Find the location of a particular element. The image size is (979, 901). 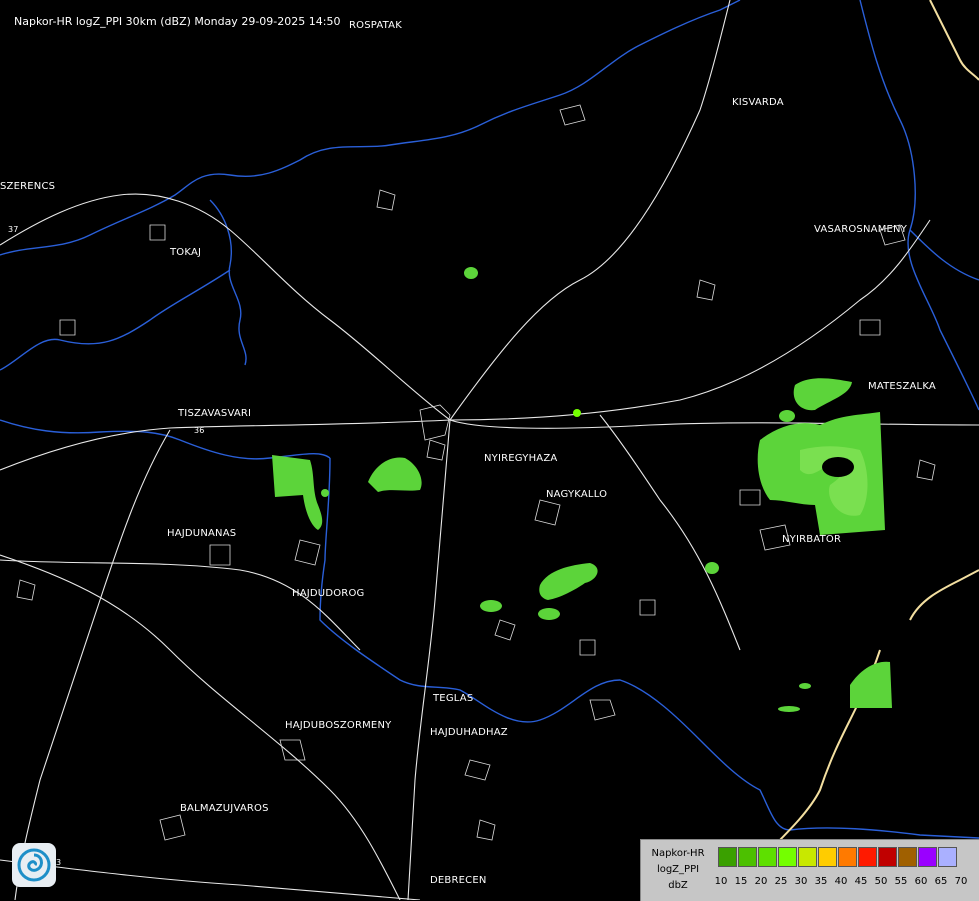

legend-tick-label: 35 is located at coordinates (821, 881).